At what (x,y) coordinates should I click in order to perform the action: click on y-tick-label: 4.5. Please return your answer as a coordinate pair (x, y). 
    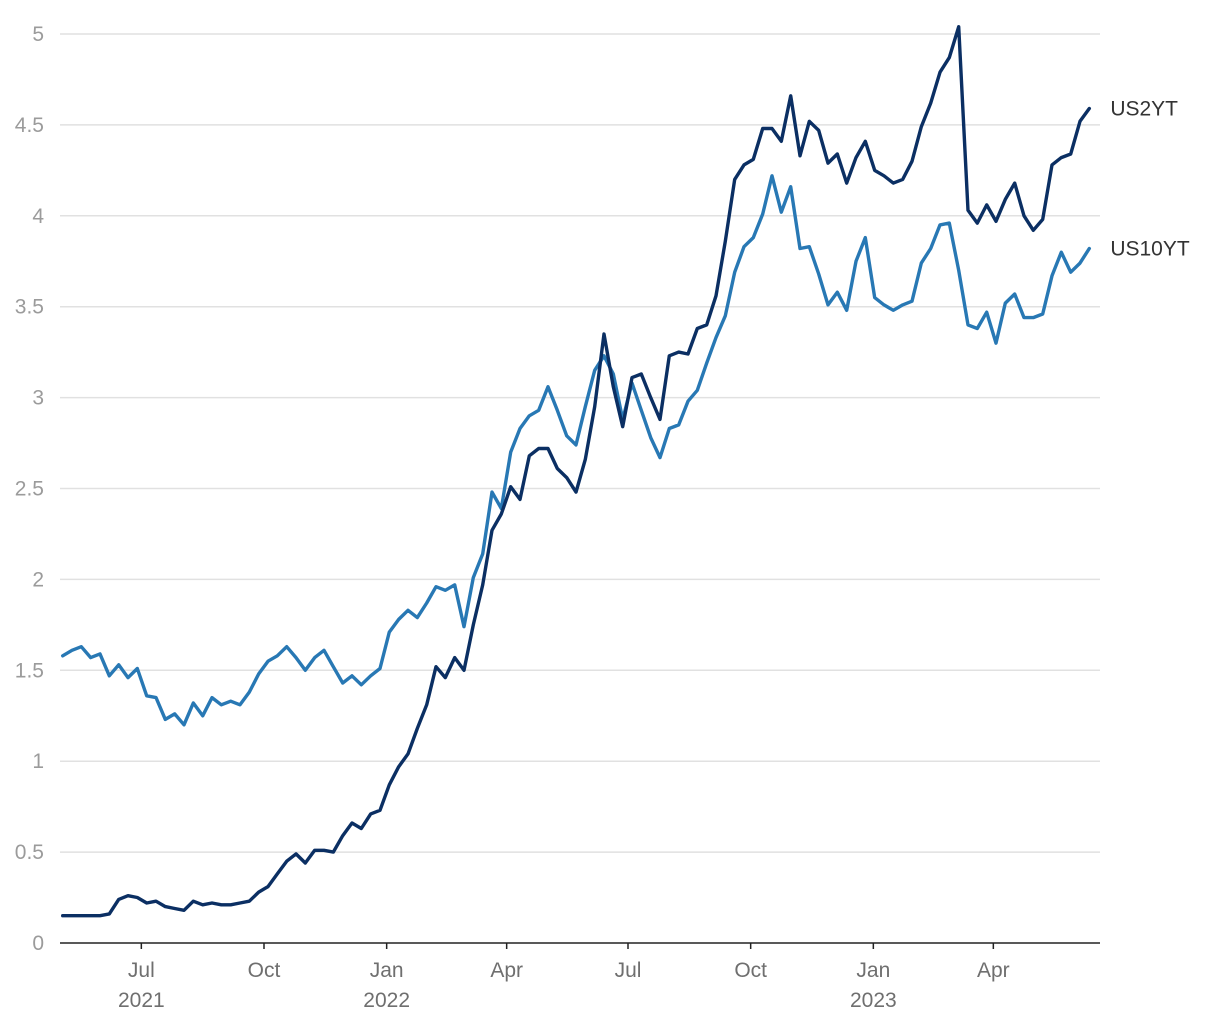
    Looking at the image, I should click on (29, 125).